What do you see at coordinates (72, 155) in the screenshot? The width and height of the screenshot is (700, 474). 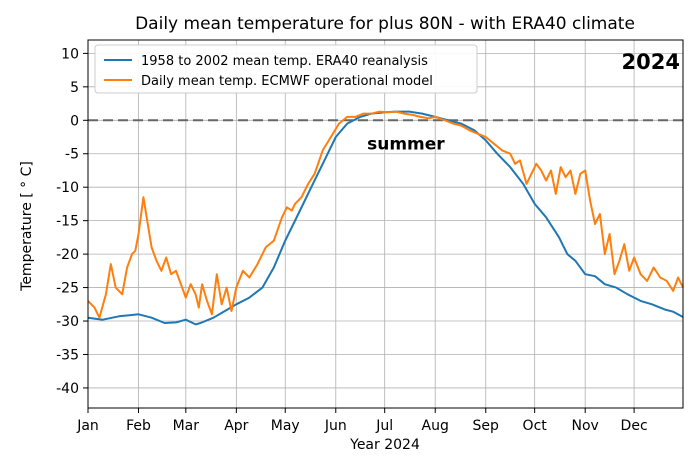 I see `y-tick-label: -5` at bounding box center [72, 155].